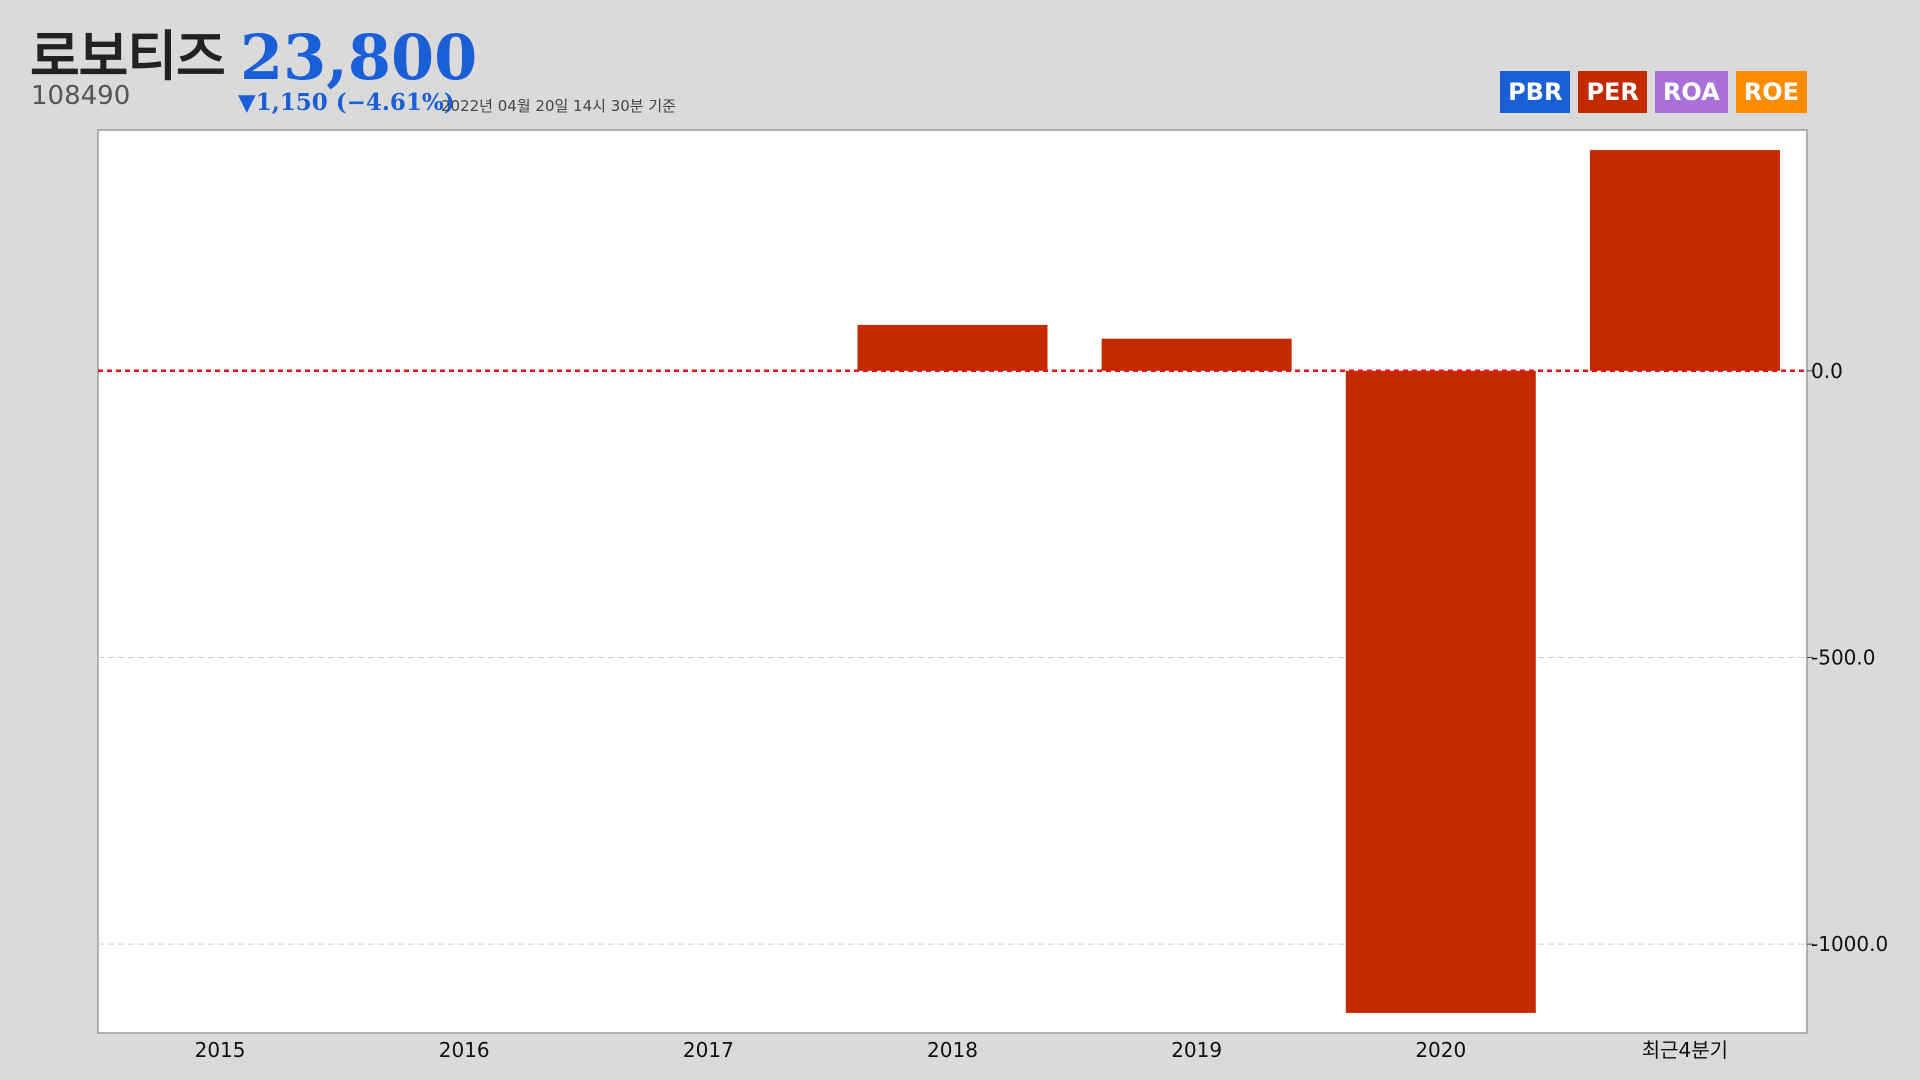 The height and width of the screenshot is (1080, 1920). I want to click on stock-price: 23,800, so click(359, 57).